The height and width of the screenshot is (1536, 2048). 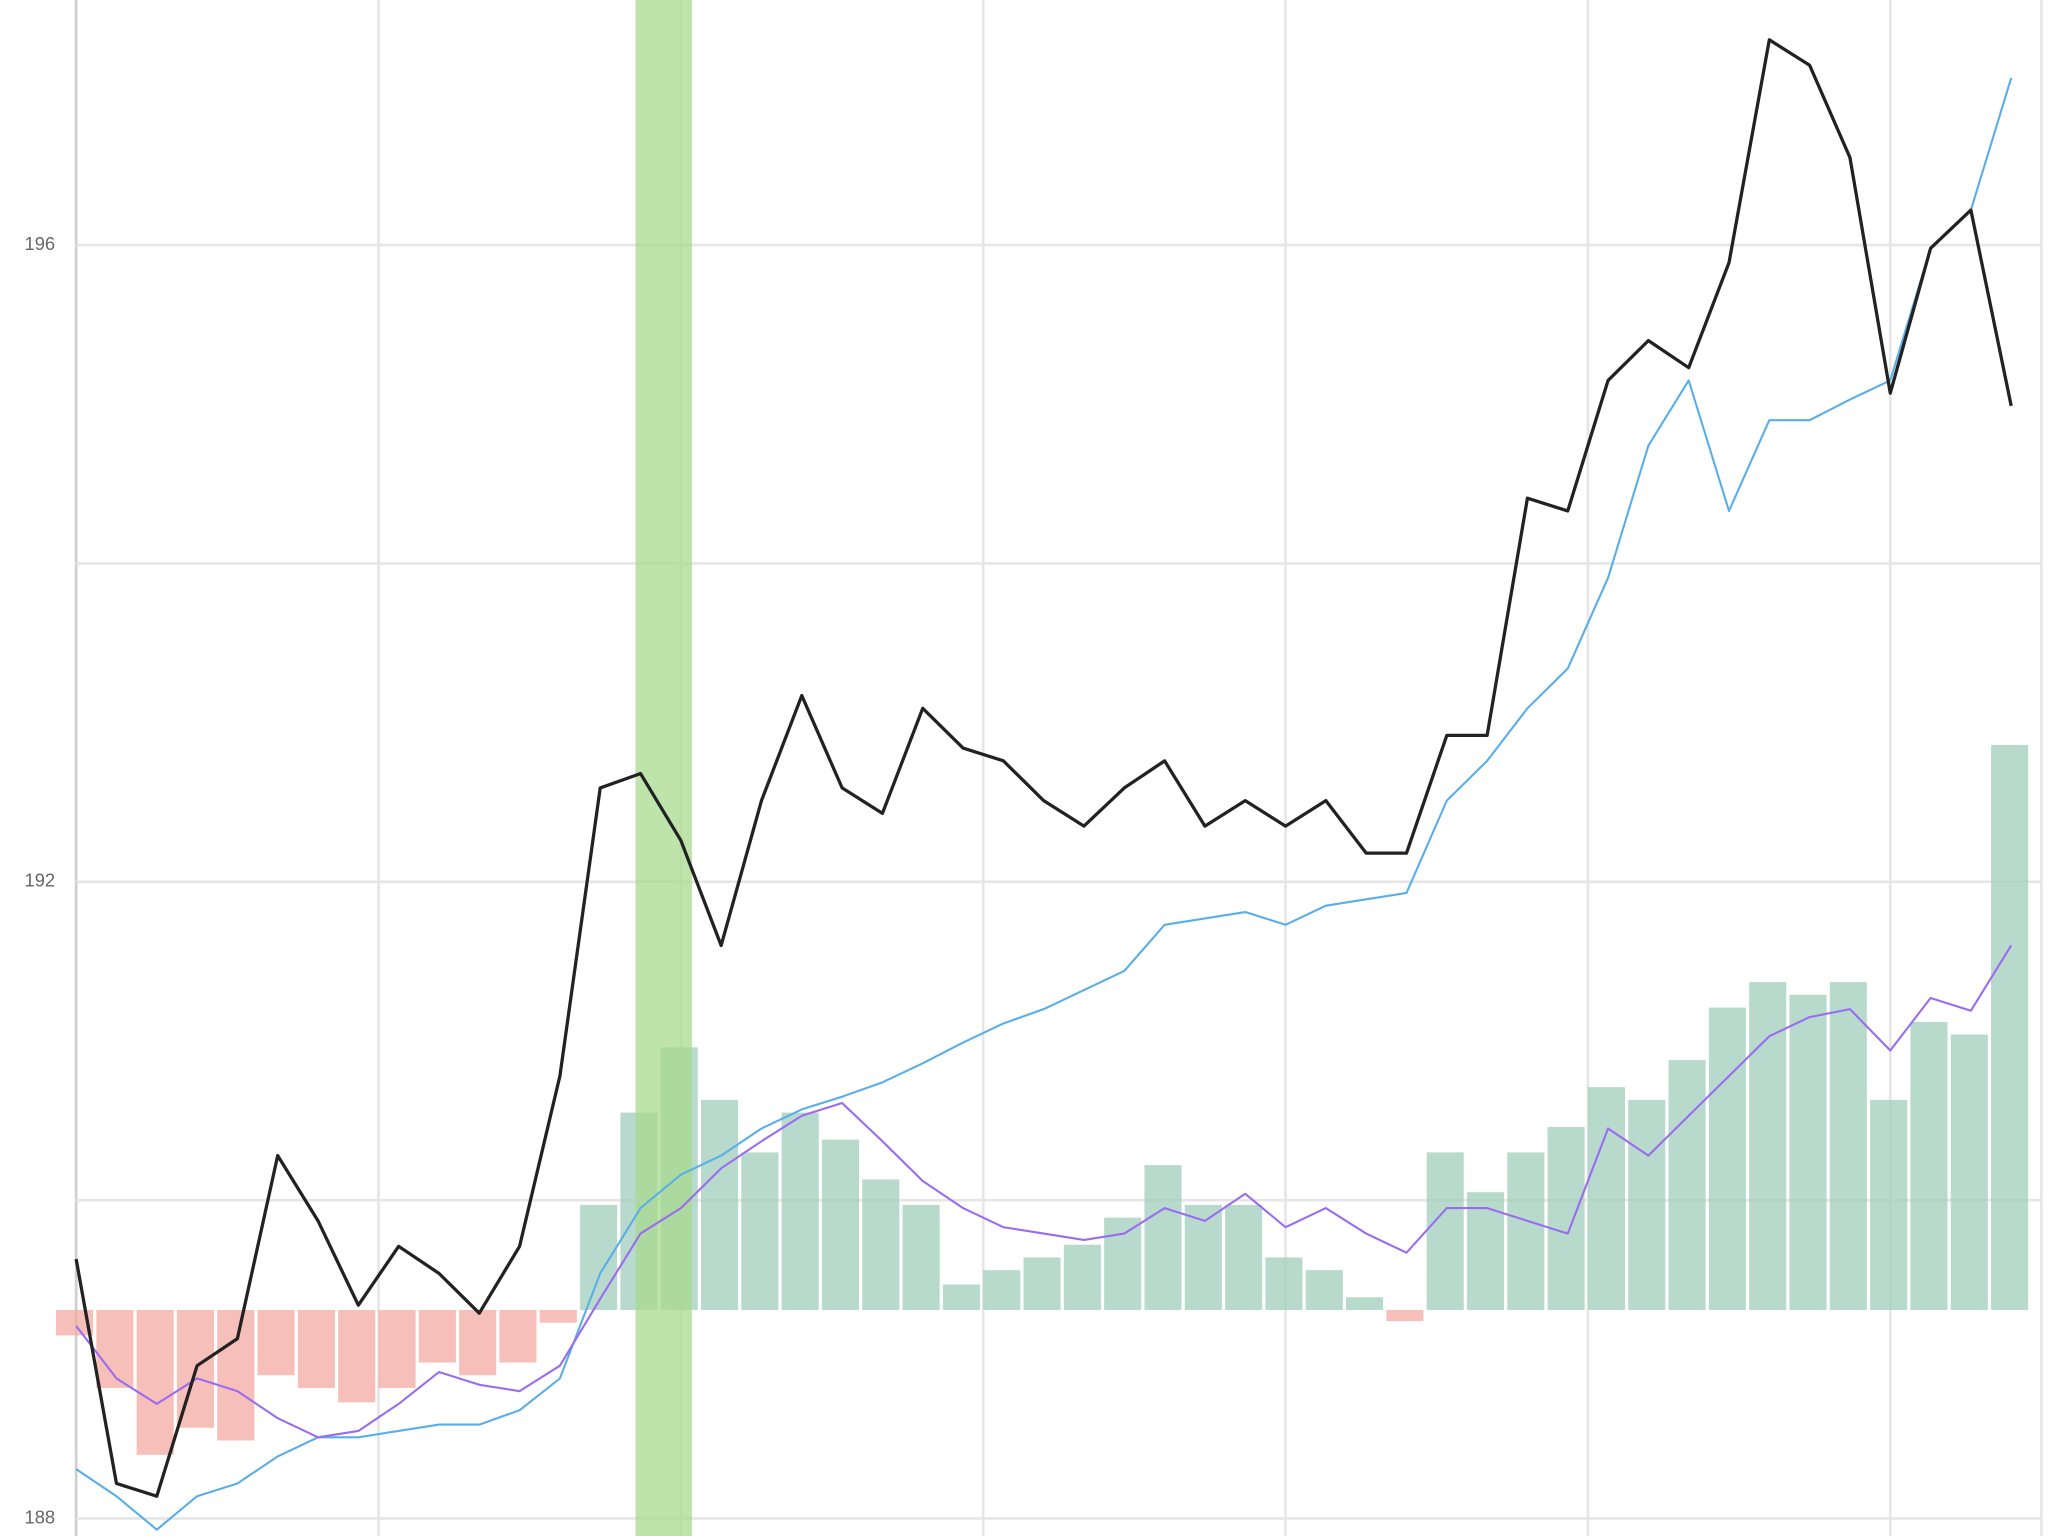 I want to click on highlight-band, so click(x=663, y=768).